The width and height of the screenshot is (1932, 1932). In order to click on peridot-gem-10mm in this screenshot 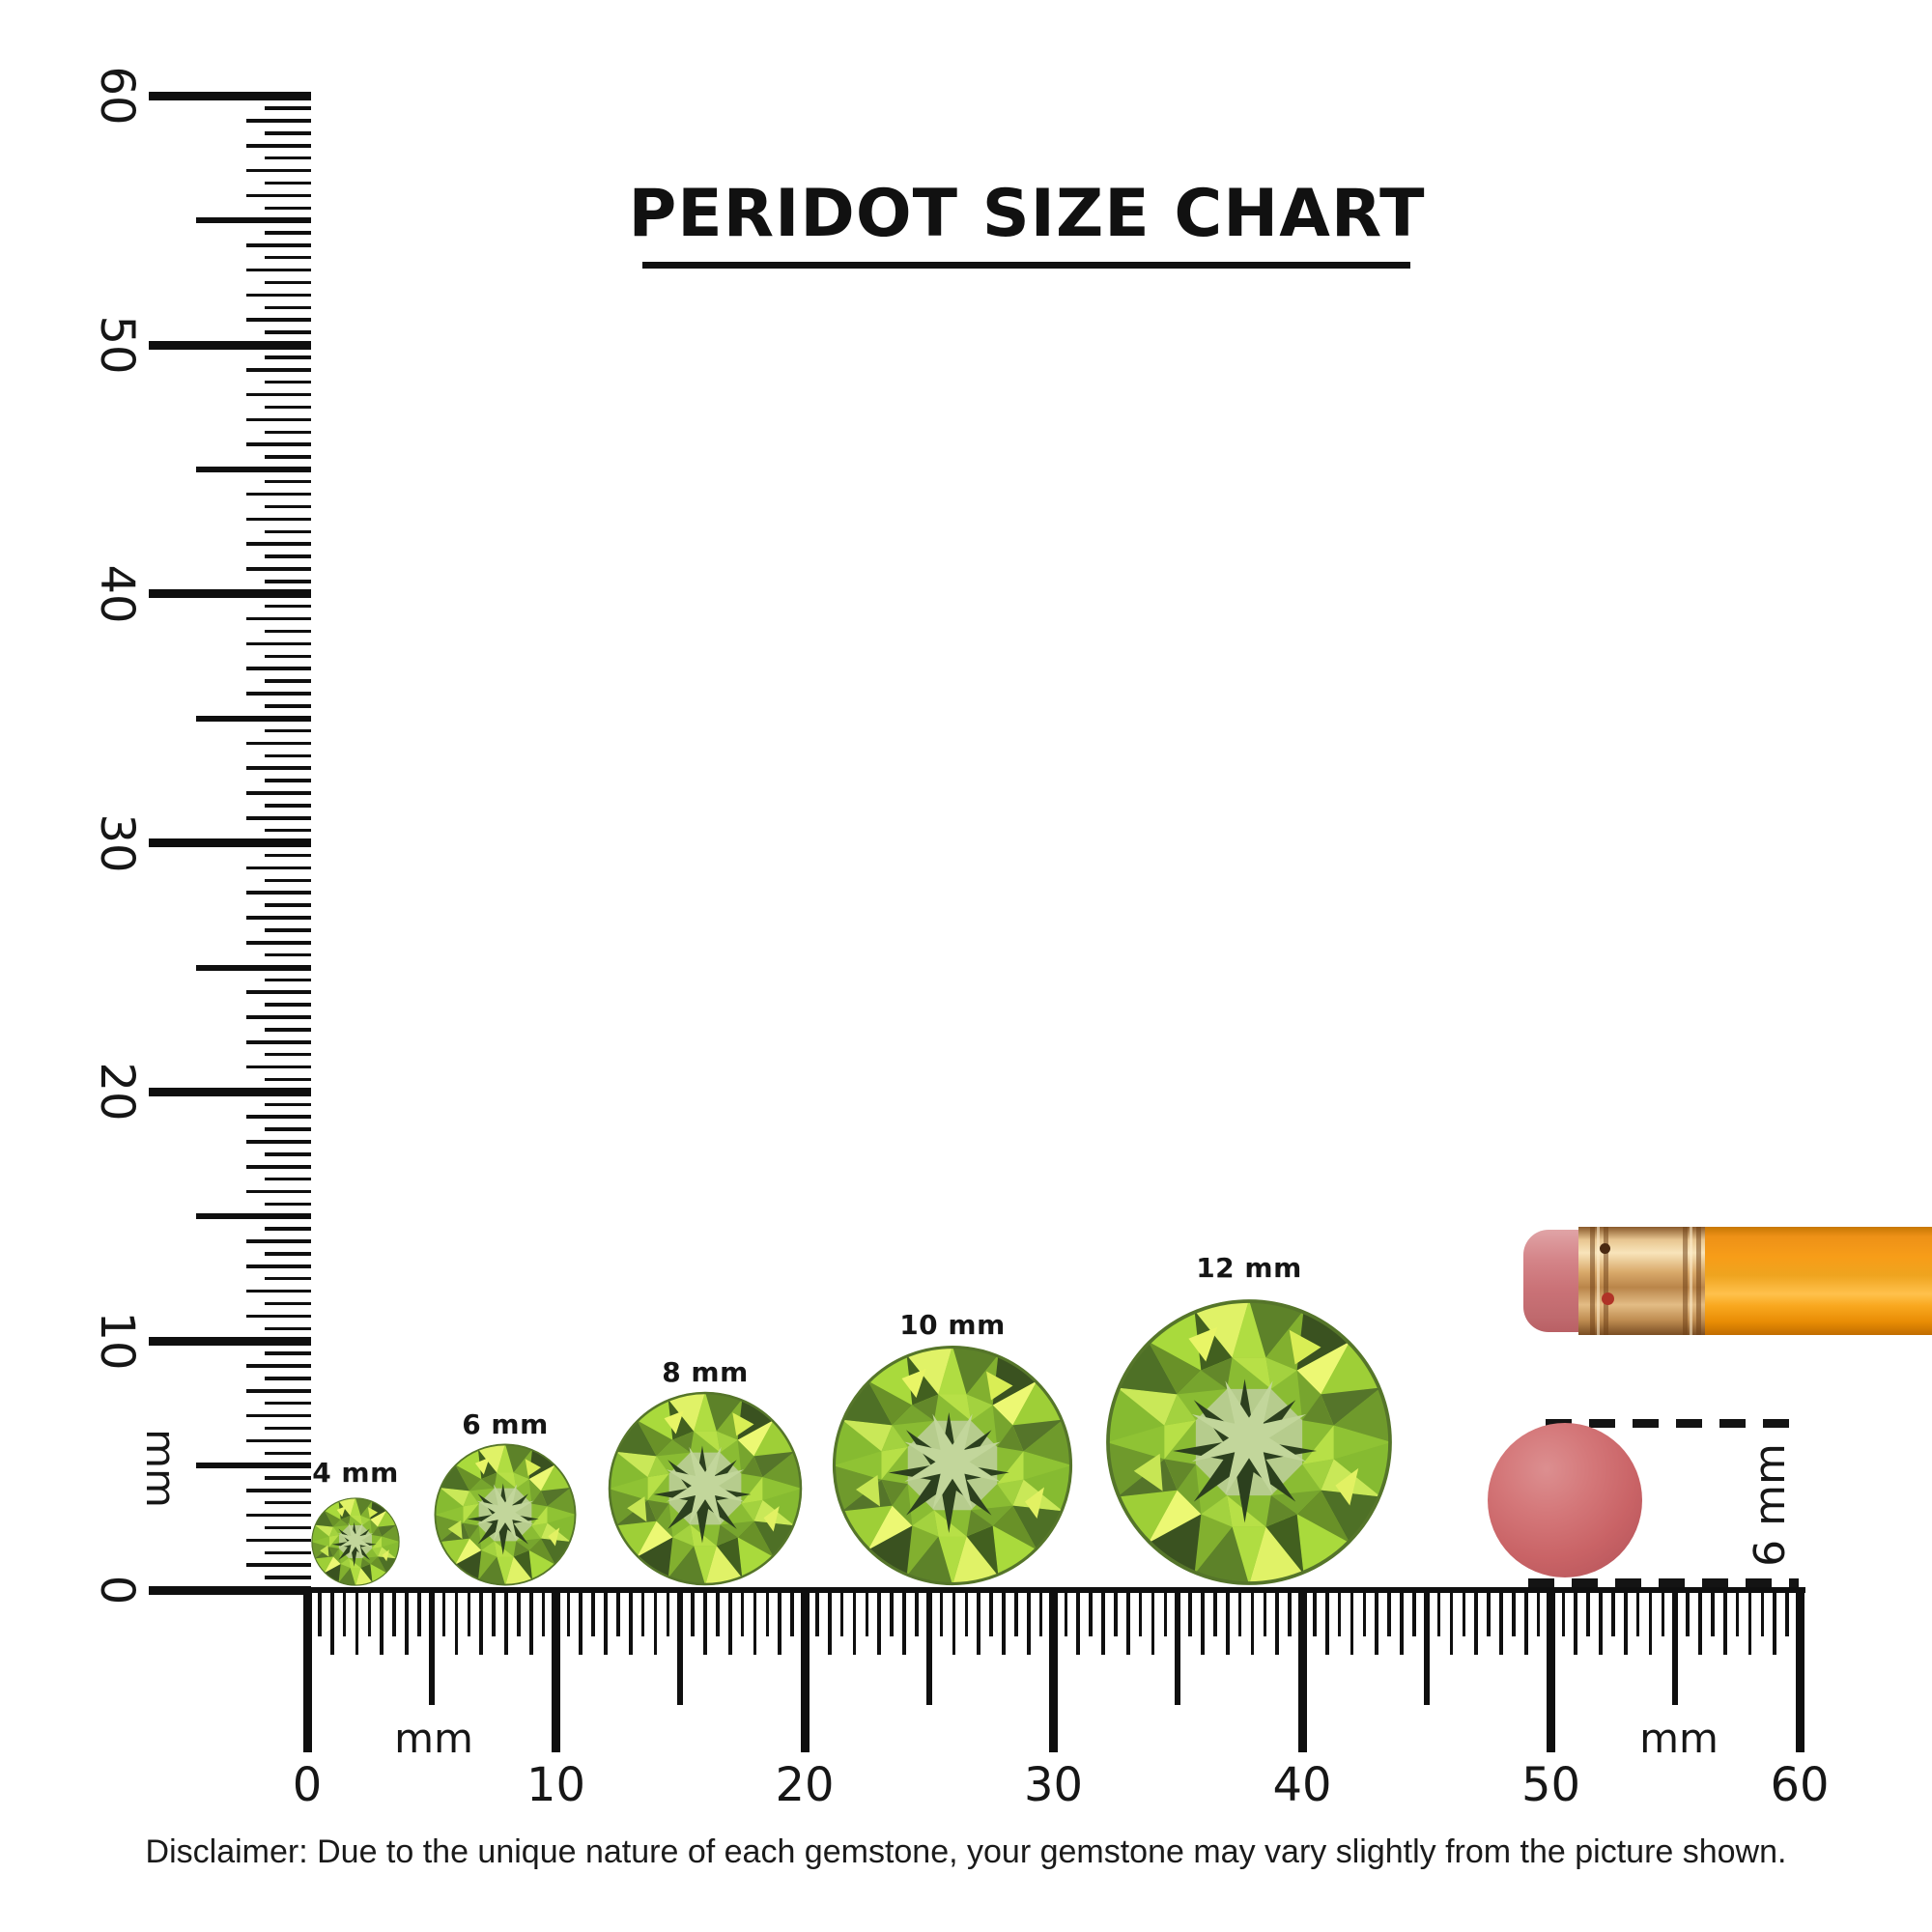, I will do `click(952, 1465)`.